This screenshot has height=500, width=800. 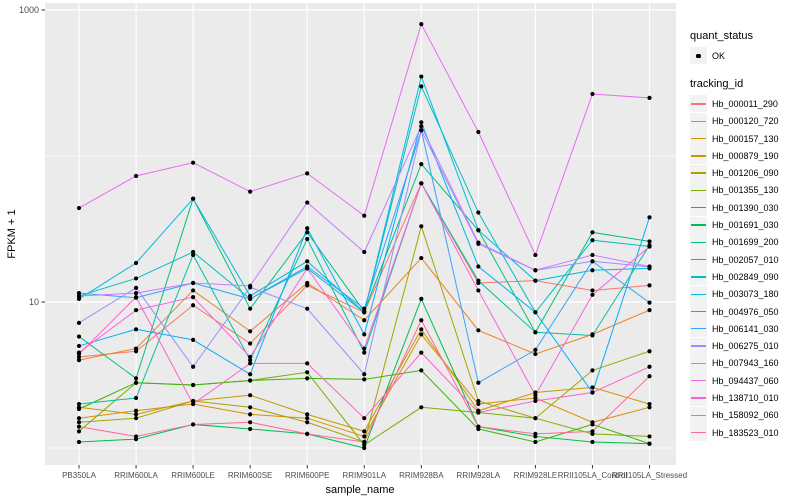 What do you see at coordinates (745, 346) in the screenshot?
I see `legend-item-label: Hb_006275_010` at bounding box center [745, 346].